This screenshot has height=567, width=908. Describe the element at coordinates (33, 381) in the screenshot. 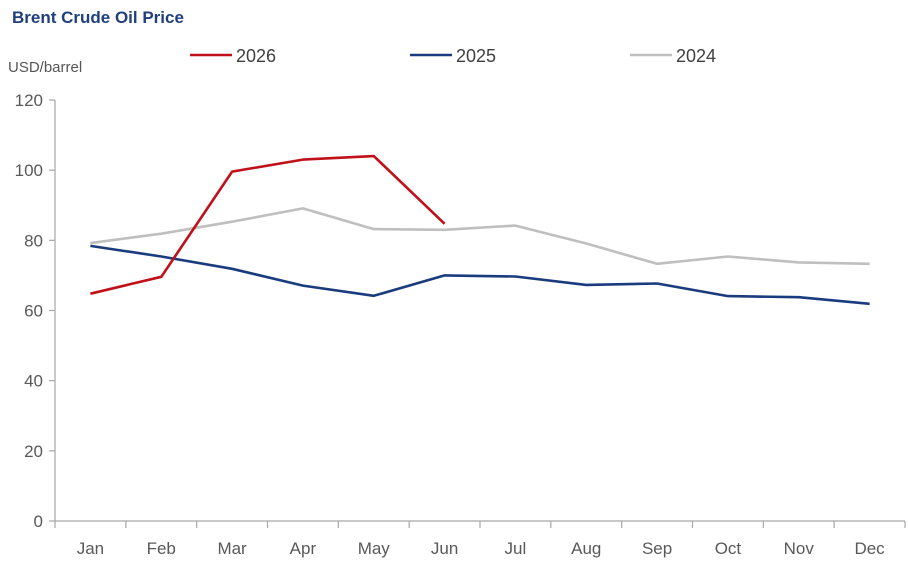

I see `y-tick-label: 40` at that location.